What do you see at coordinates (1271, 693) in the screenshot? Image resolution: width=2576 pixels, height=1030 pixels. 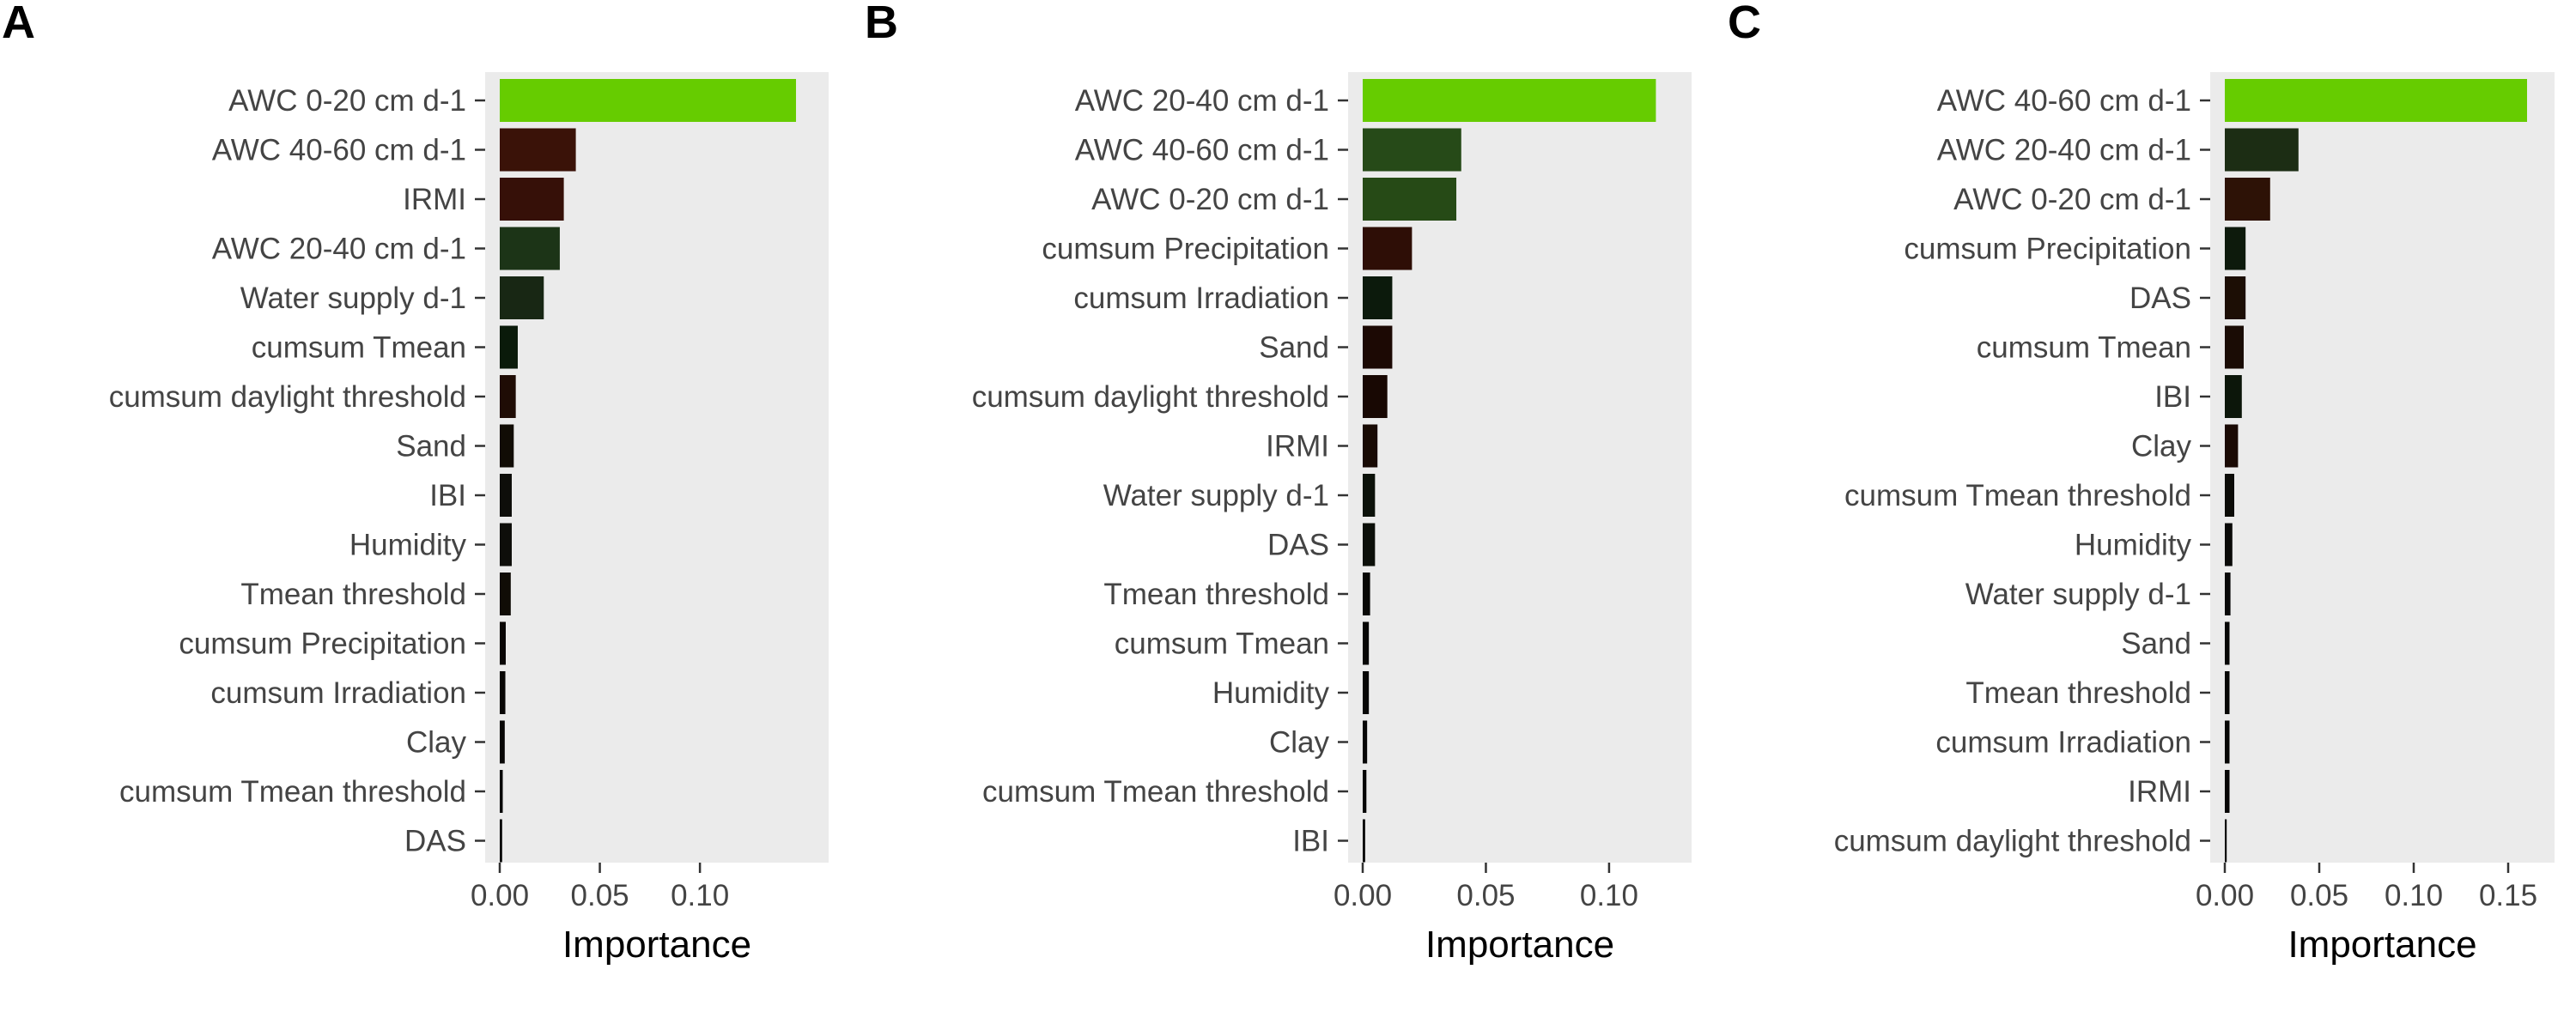 I see `category-label: Humidity` at bounding box center [1271, 693].